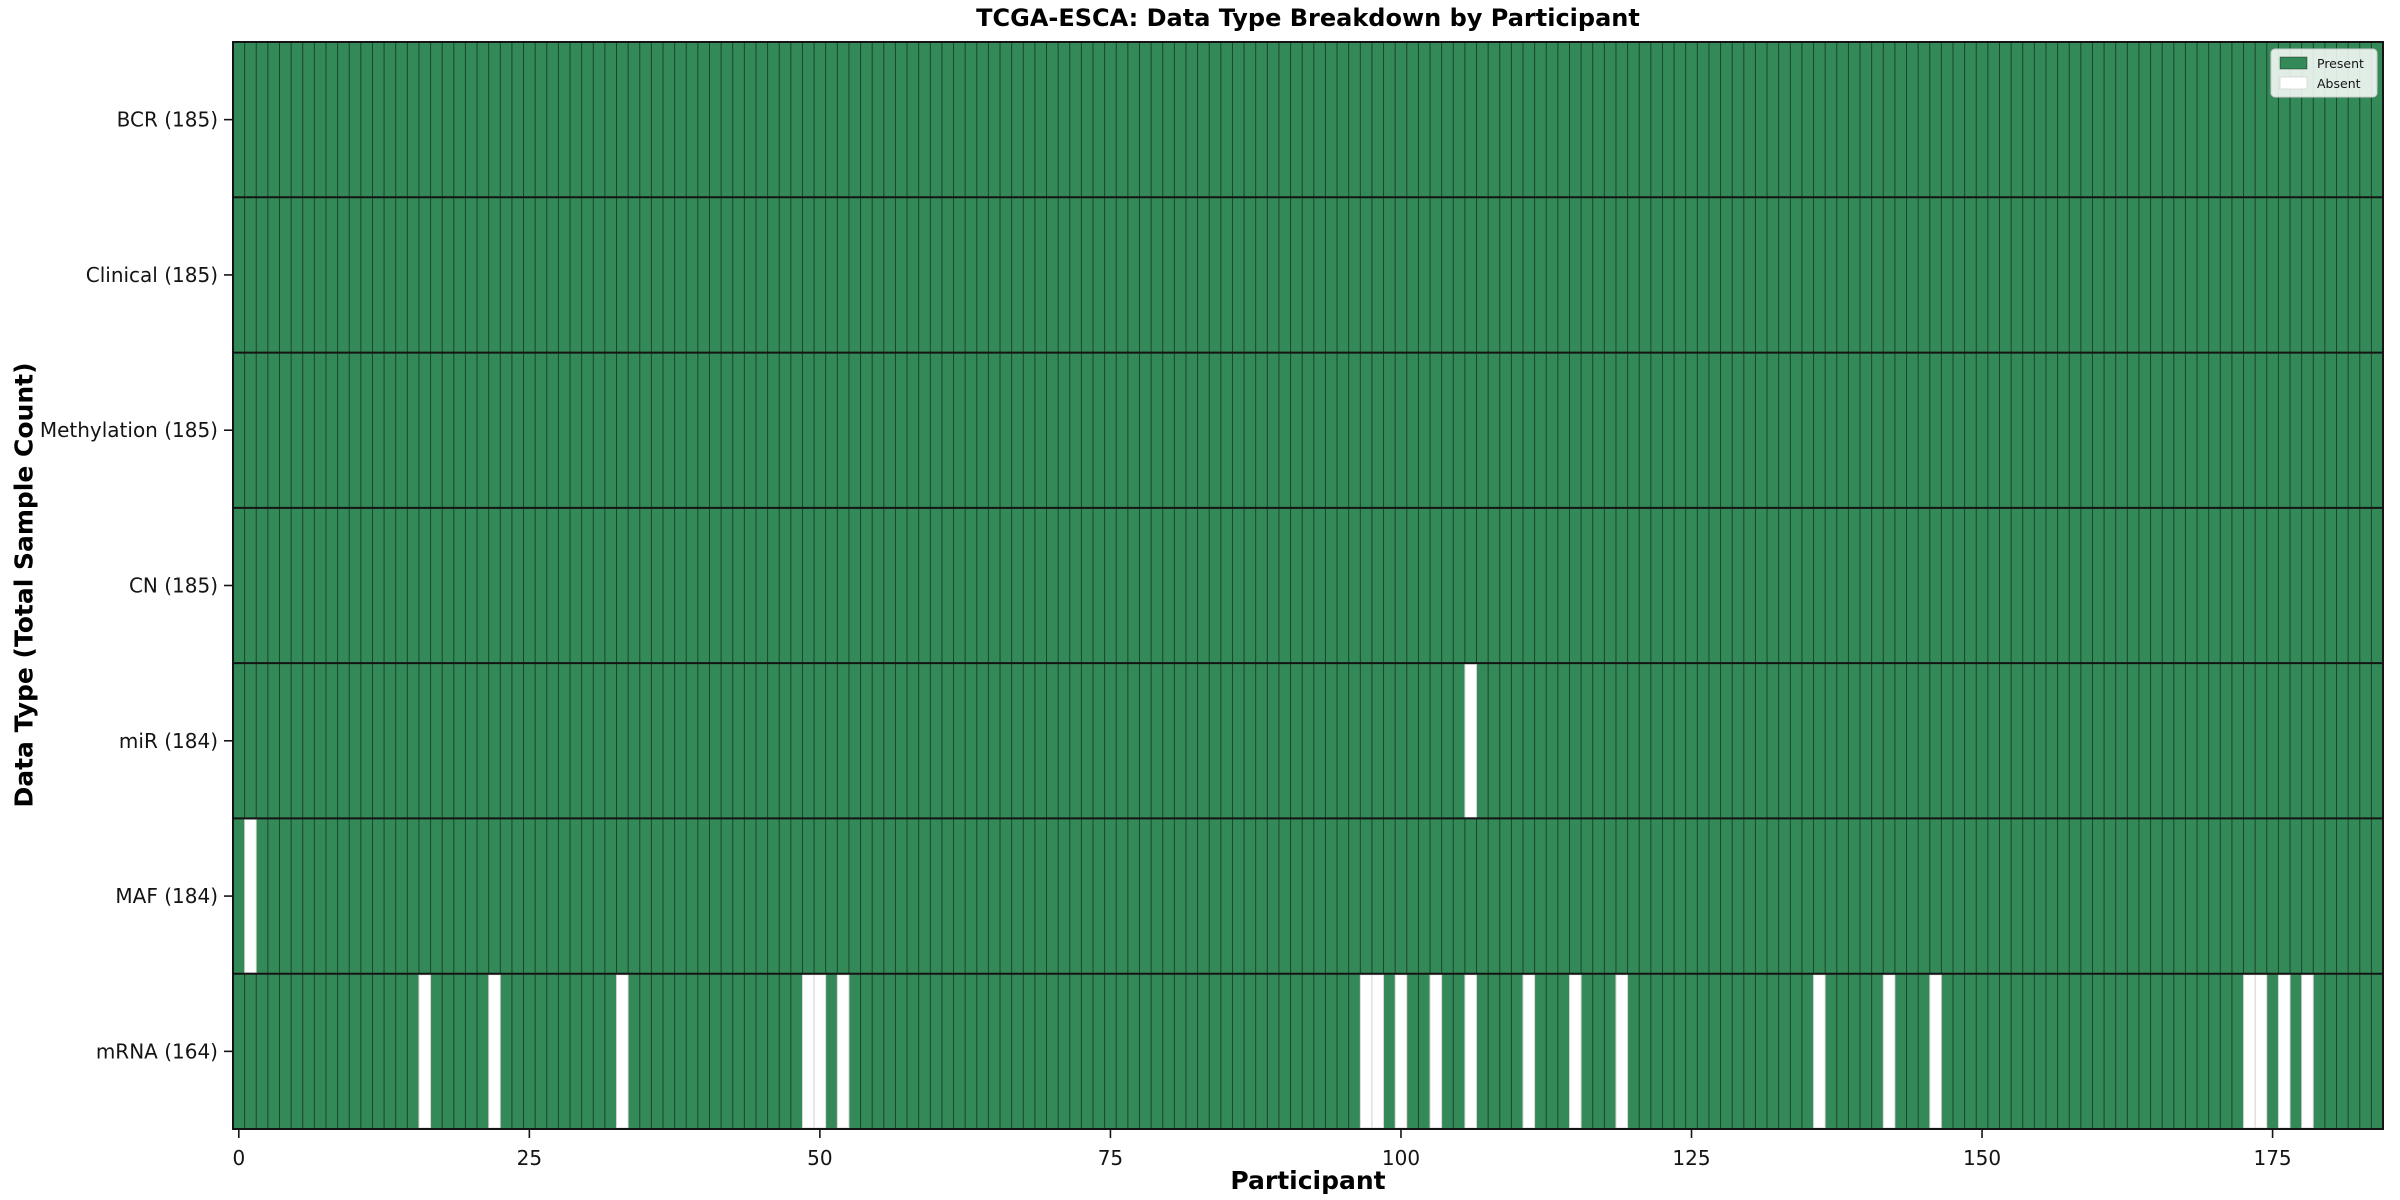 Image resolution: width=2400 pixels, height=1200 pixels. Describe the element at coordinates (2272, 1158) in the screenshot. I see `x-tick-label: 175` at that location.